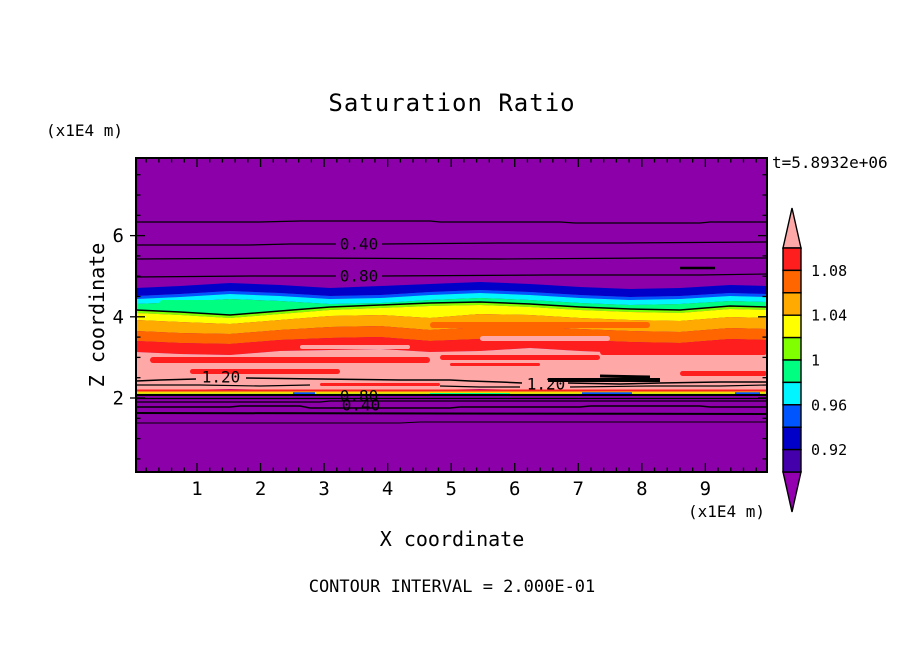 The image size is (904, 654). What do you see at coordinates (829, 450) in the screenshot?
I see `colorbar-label: 0.92` at bounding box center [829, 450].